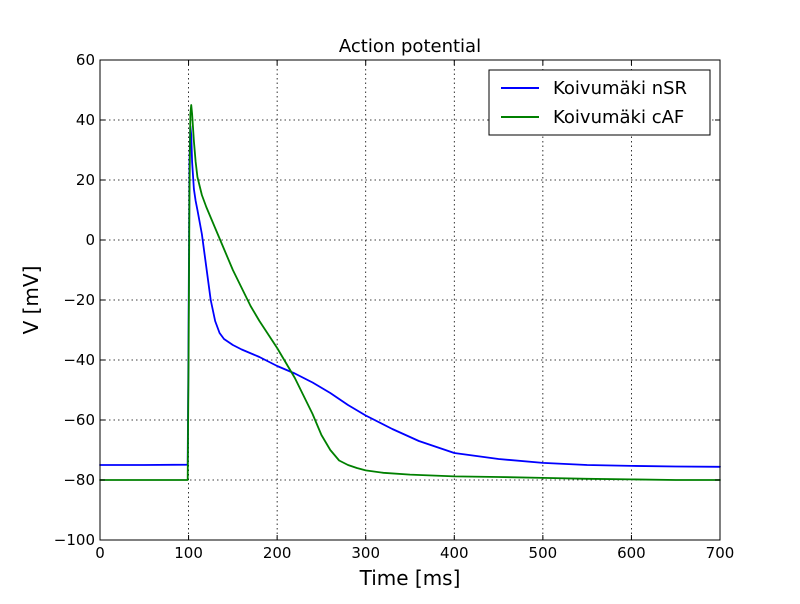  What do you see at coordinates (277, 553) in the screenshot?
I see `x-tick-label: 200` at bounding box center [277, 553].